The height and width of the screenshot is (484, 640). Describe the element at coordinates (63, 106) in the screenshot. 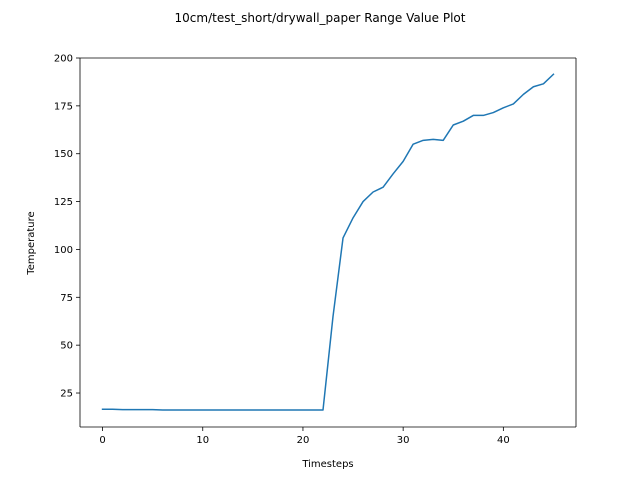

I see `y-tick-label-175: 175` at that location.